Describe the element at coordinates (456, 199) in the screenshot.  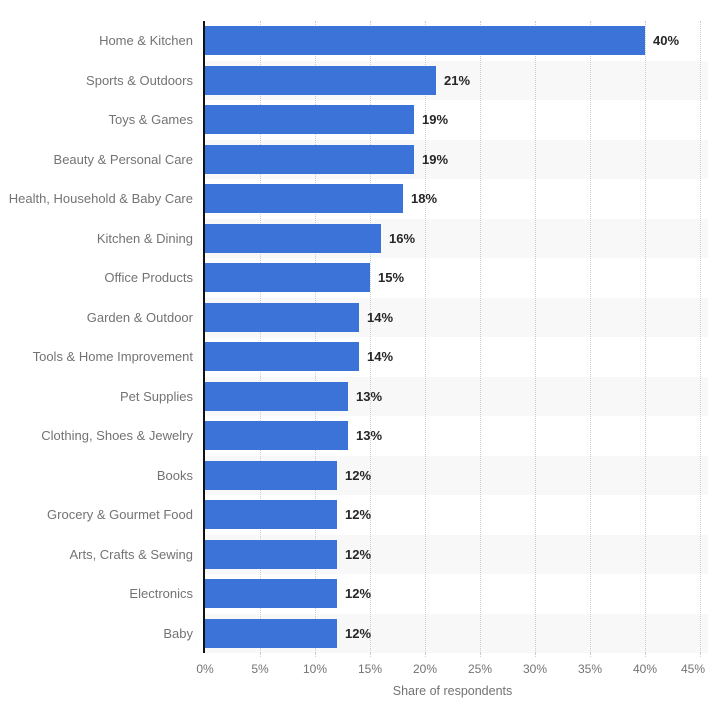
I see `bar-track: 18%` at that location.